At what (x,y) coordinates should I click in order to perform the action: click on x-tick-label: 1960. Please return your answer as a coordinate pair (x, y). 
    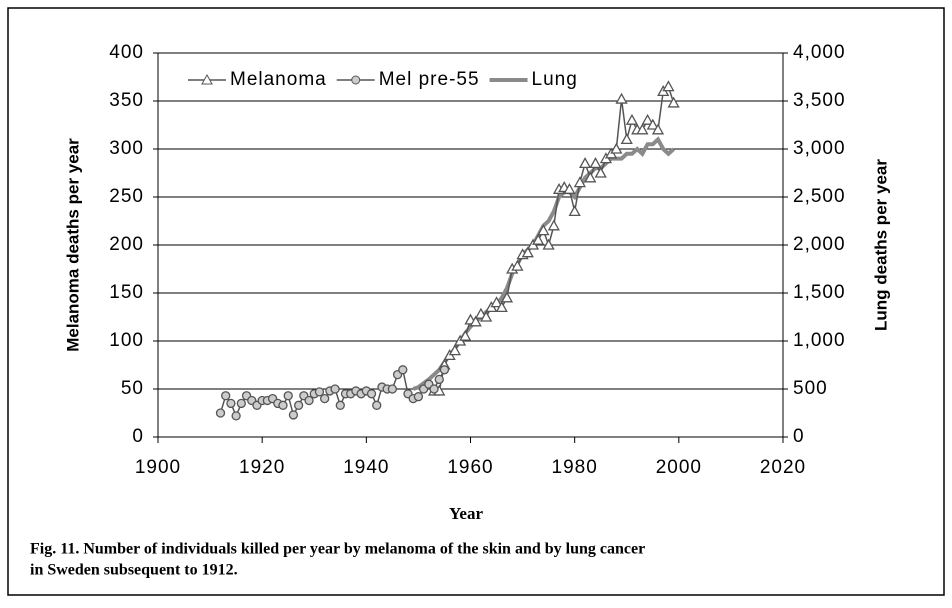
    Looking at the image, I should click on (470, 467).